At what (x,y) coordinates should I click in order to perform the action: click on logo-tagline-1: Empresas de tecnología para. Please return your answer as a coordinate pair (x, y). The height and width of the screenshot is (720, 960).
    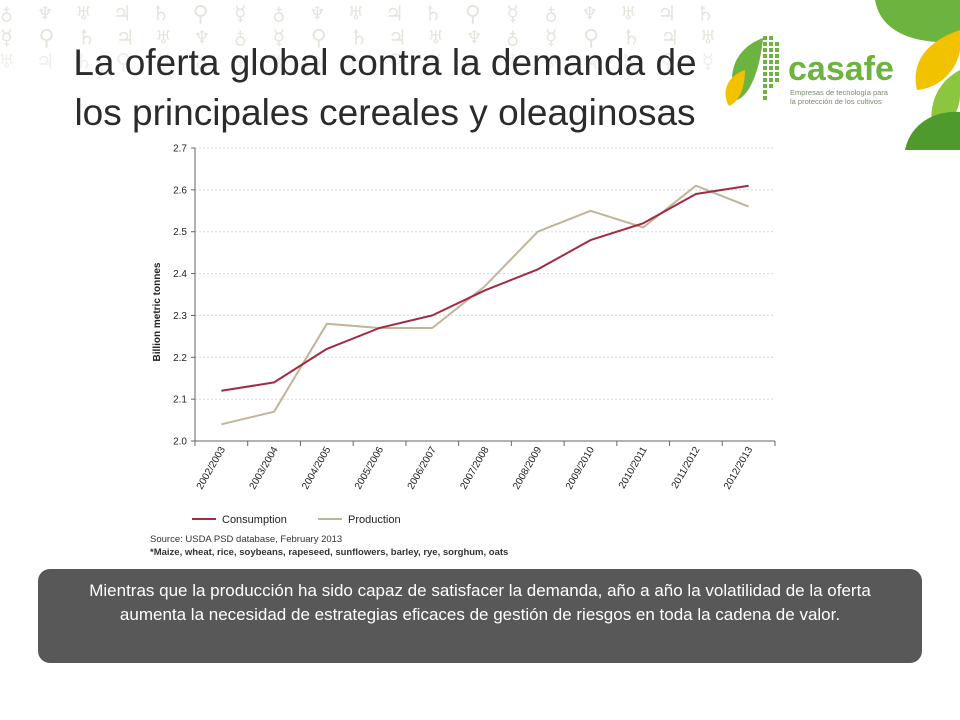
    Looking at the image, I should click on (839, 92).